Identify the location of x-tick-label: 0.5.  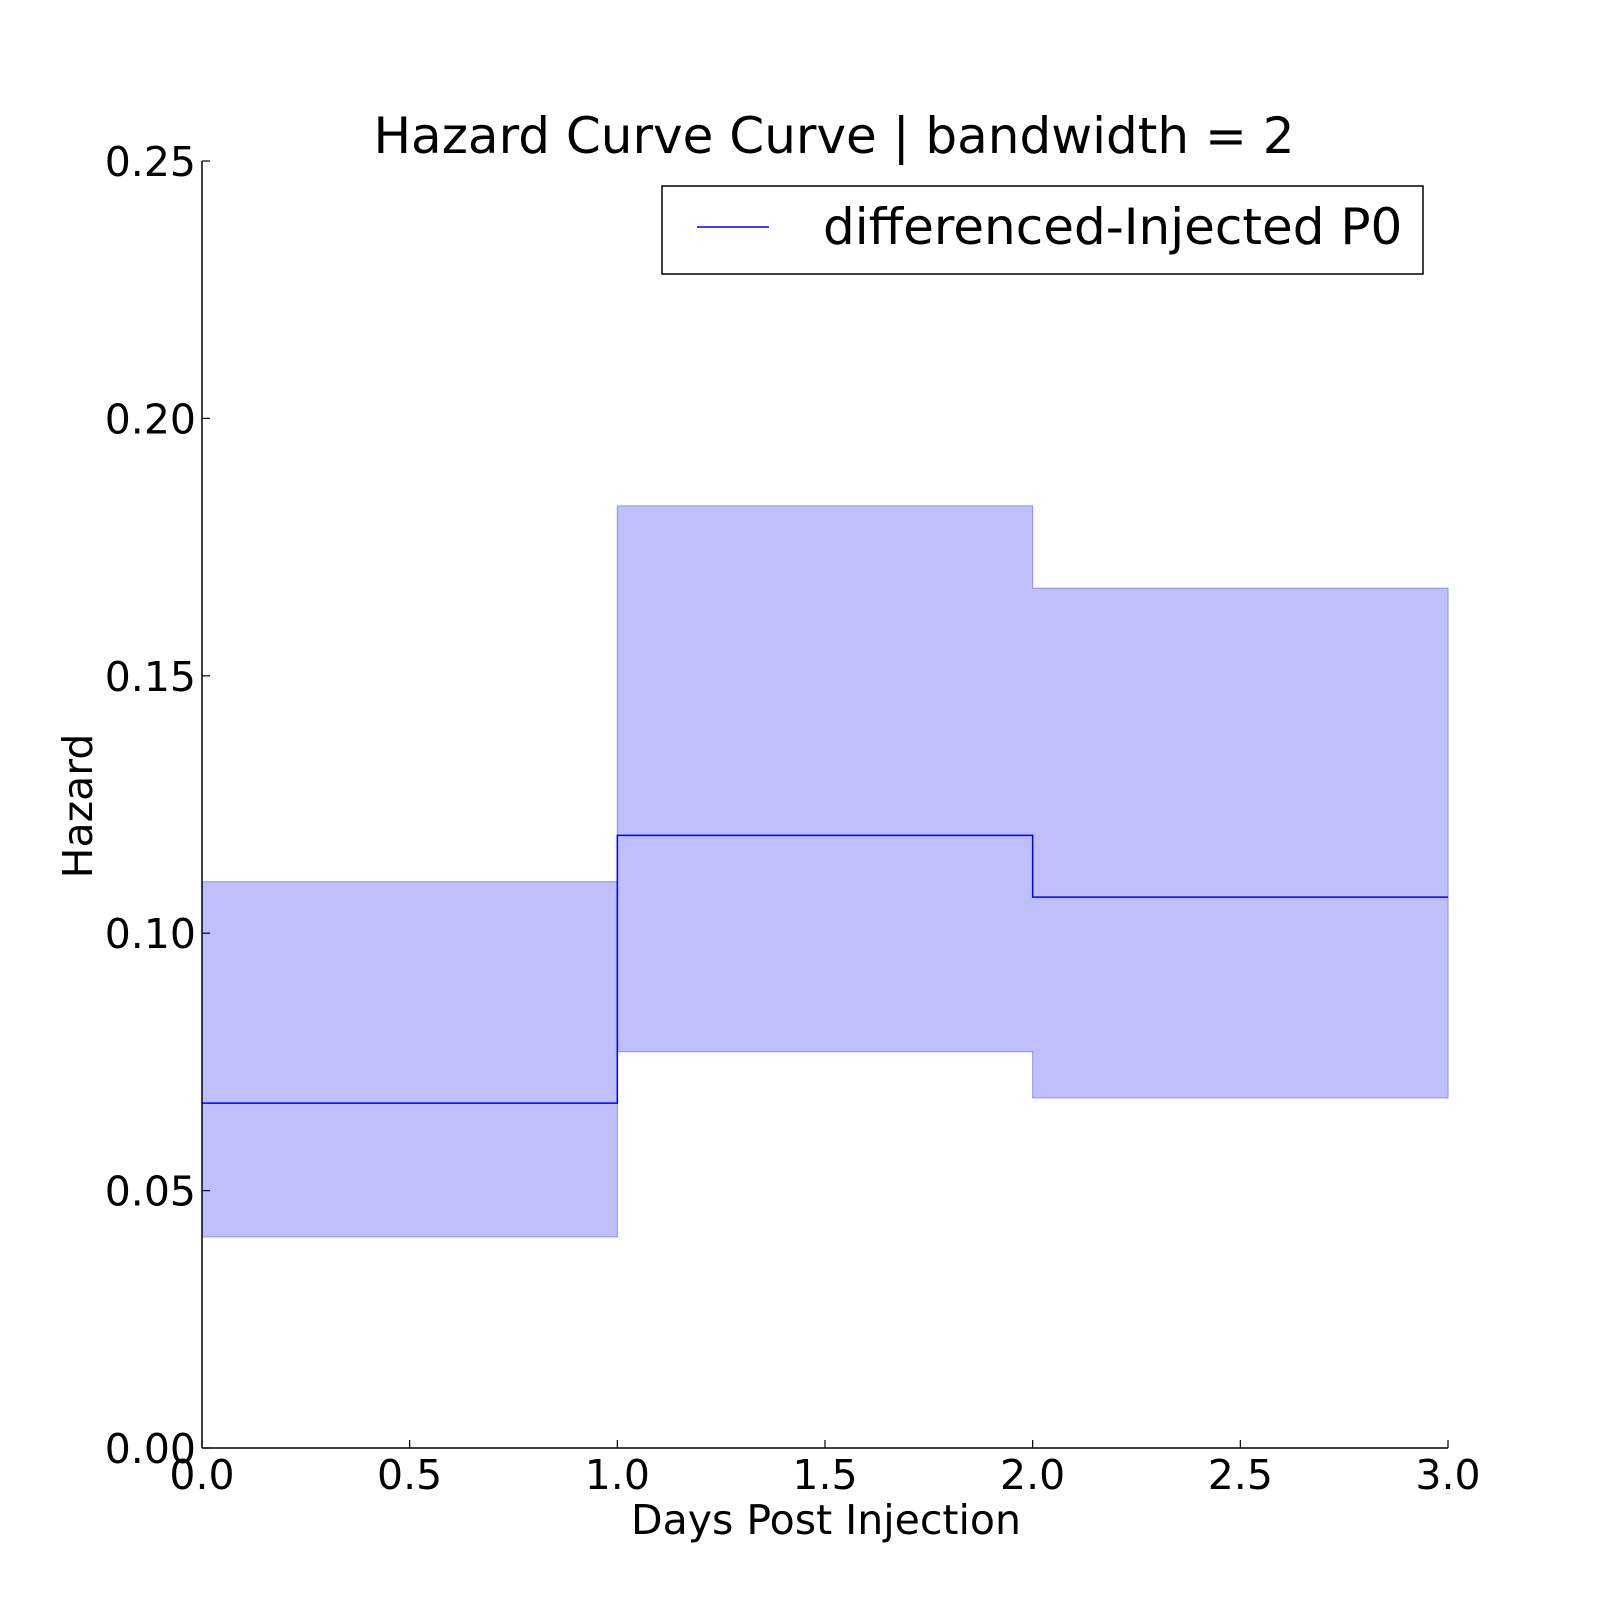
(409, 1475).